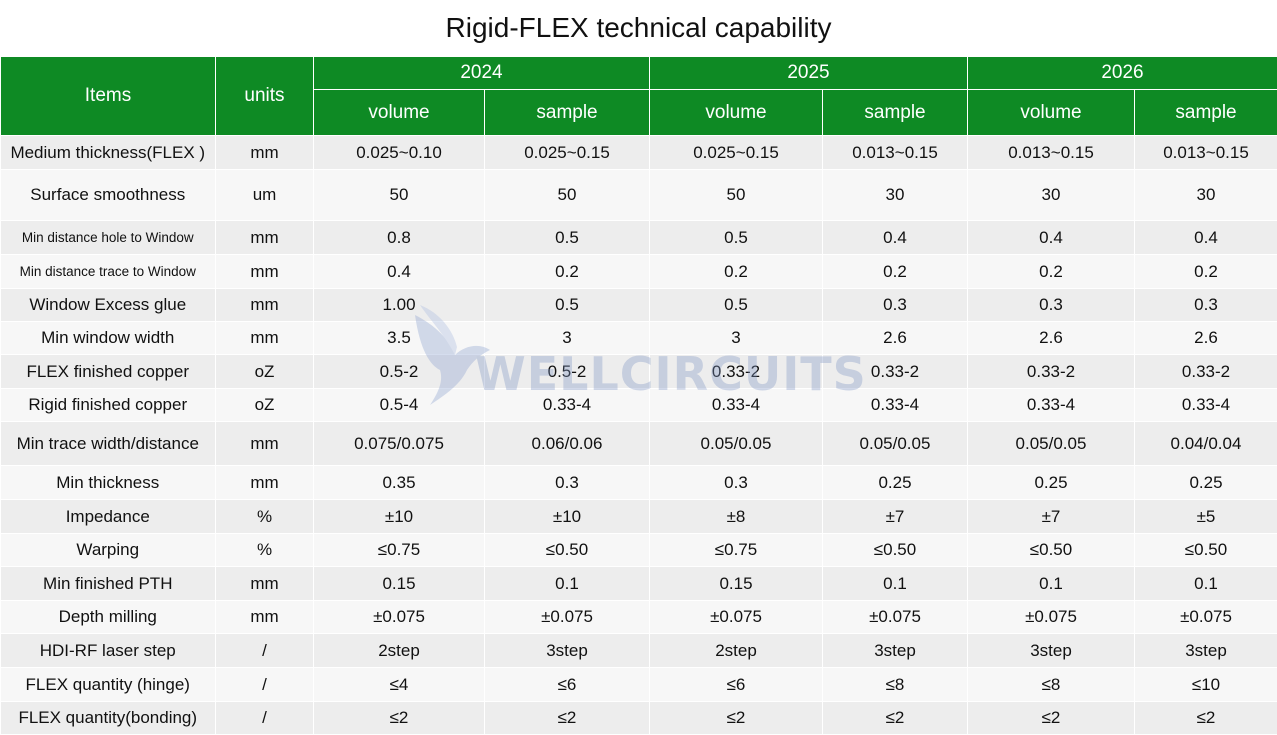 The image size is (1277, 735). What do you see at coordinates (265, 550) in the screenshot?
I see `unit-cell: %` at bounding box center [265, 550].